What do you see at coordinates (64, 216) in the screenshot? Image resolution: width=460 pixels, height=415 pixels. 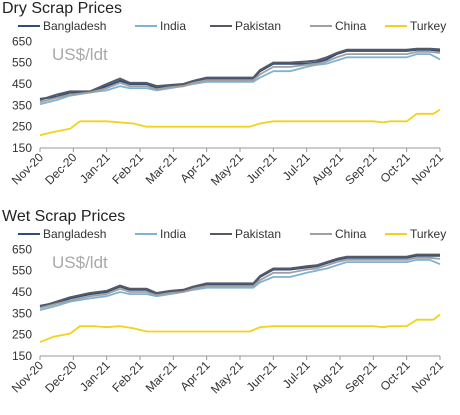 I see `chart-title: Wet Scrap Prices` at bounding box center [64, 216].